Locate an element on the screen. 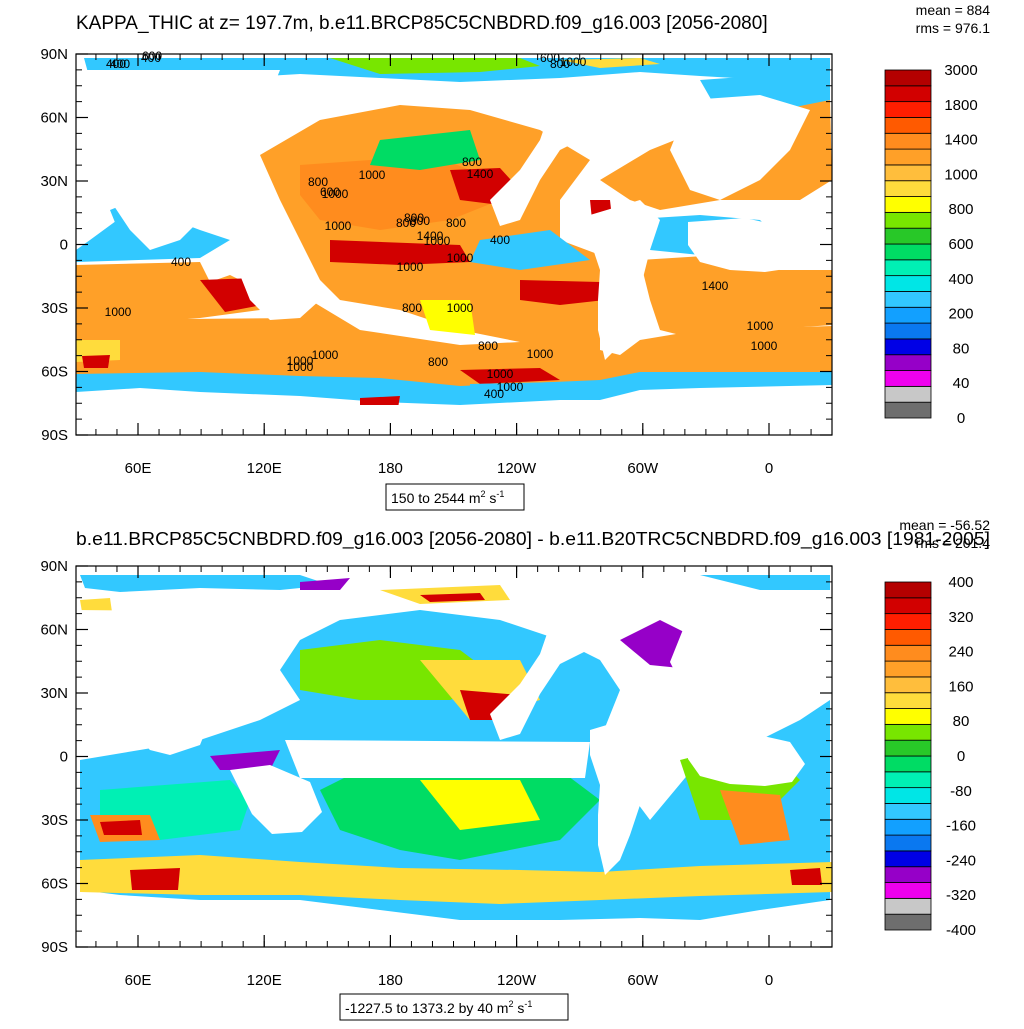 The image size is (1024, 1029). stat-mean: mean = 884 is located at coordinates (953, 10).